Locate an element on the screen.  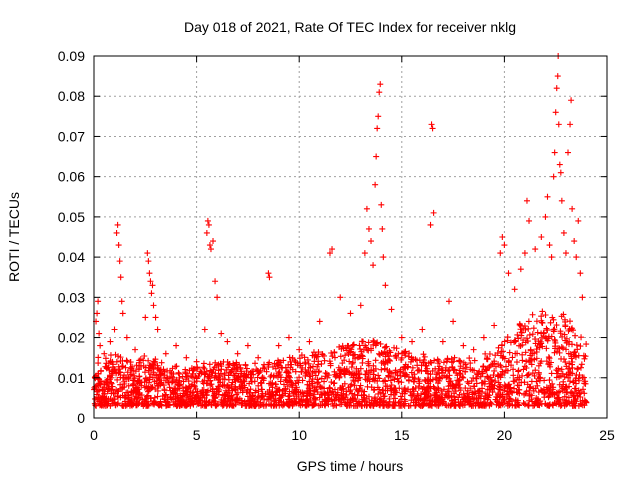
y-tick-label: 0 is located at coordinates (81, 418).